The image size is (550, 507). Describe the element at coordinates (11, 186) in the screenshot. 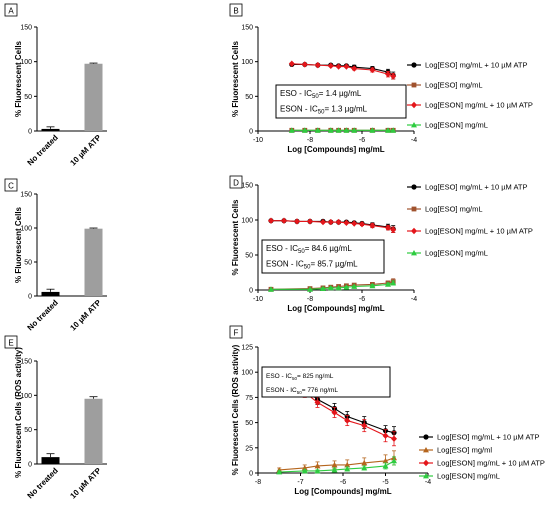

I see `panel-label-text: C` at that location.